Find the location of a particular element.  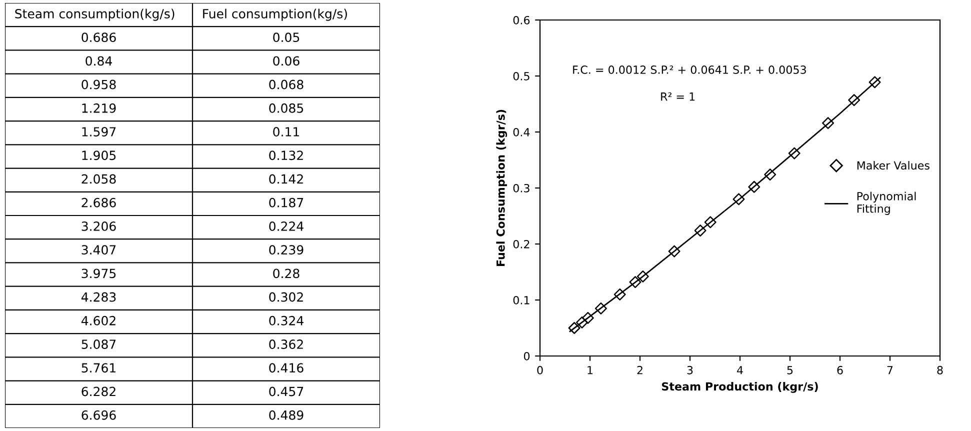

text: 4.283 is located at coordinates (98, 297).